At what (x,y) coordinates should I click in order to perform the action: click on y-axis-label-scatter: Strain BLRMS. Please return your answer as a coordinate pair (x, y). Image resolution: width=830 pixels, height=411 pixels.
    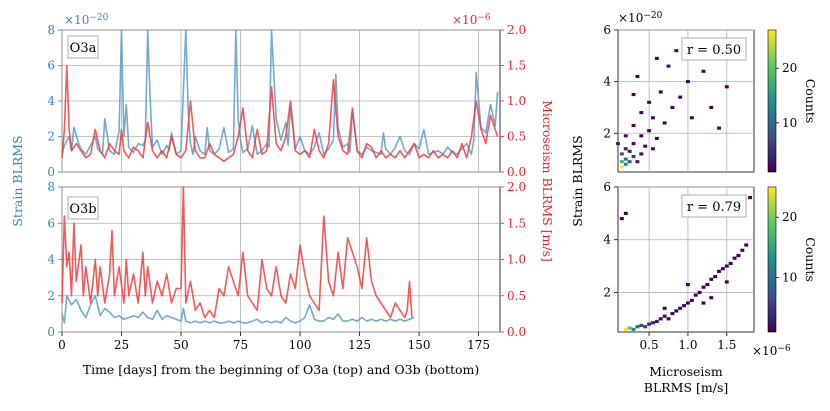
    Looking at the image, I should click on (577, 180).